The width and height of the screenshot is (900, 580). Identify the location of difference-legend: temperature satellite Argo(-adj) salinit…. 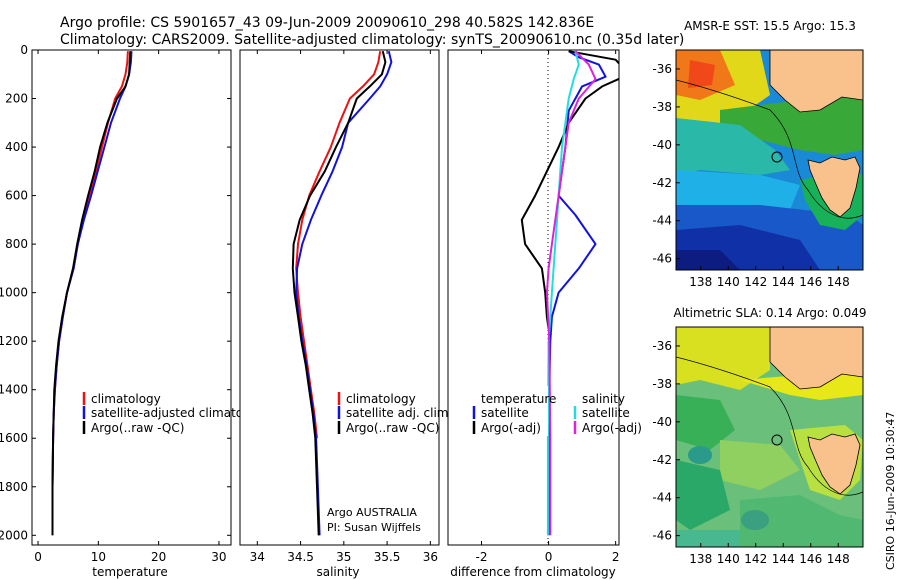
(557, 411).